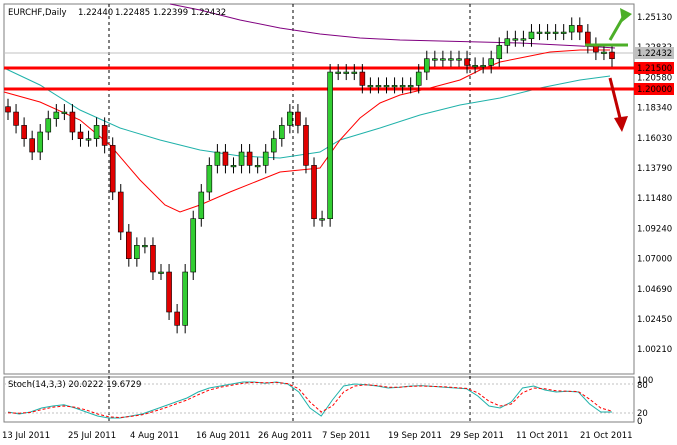 This screenshot has height=445, width=677. I want to click on ohlc-header-low: 1.22399, so click(170, 13).